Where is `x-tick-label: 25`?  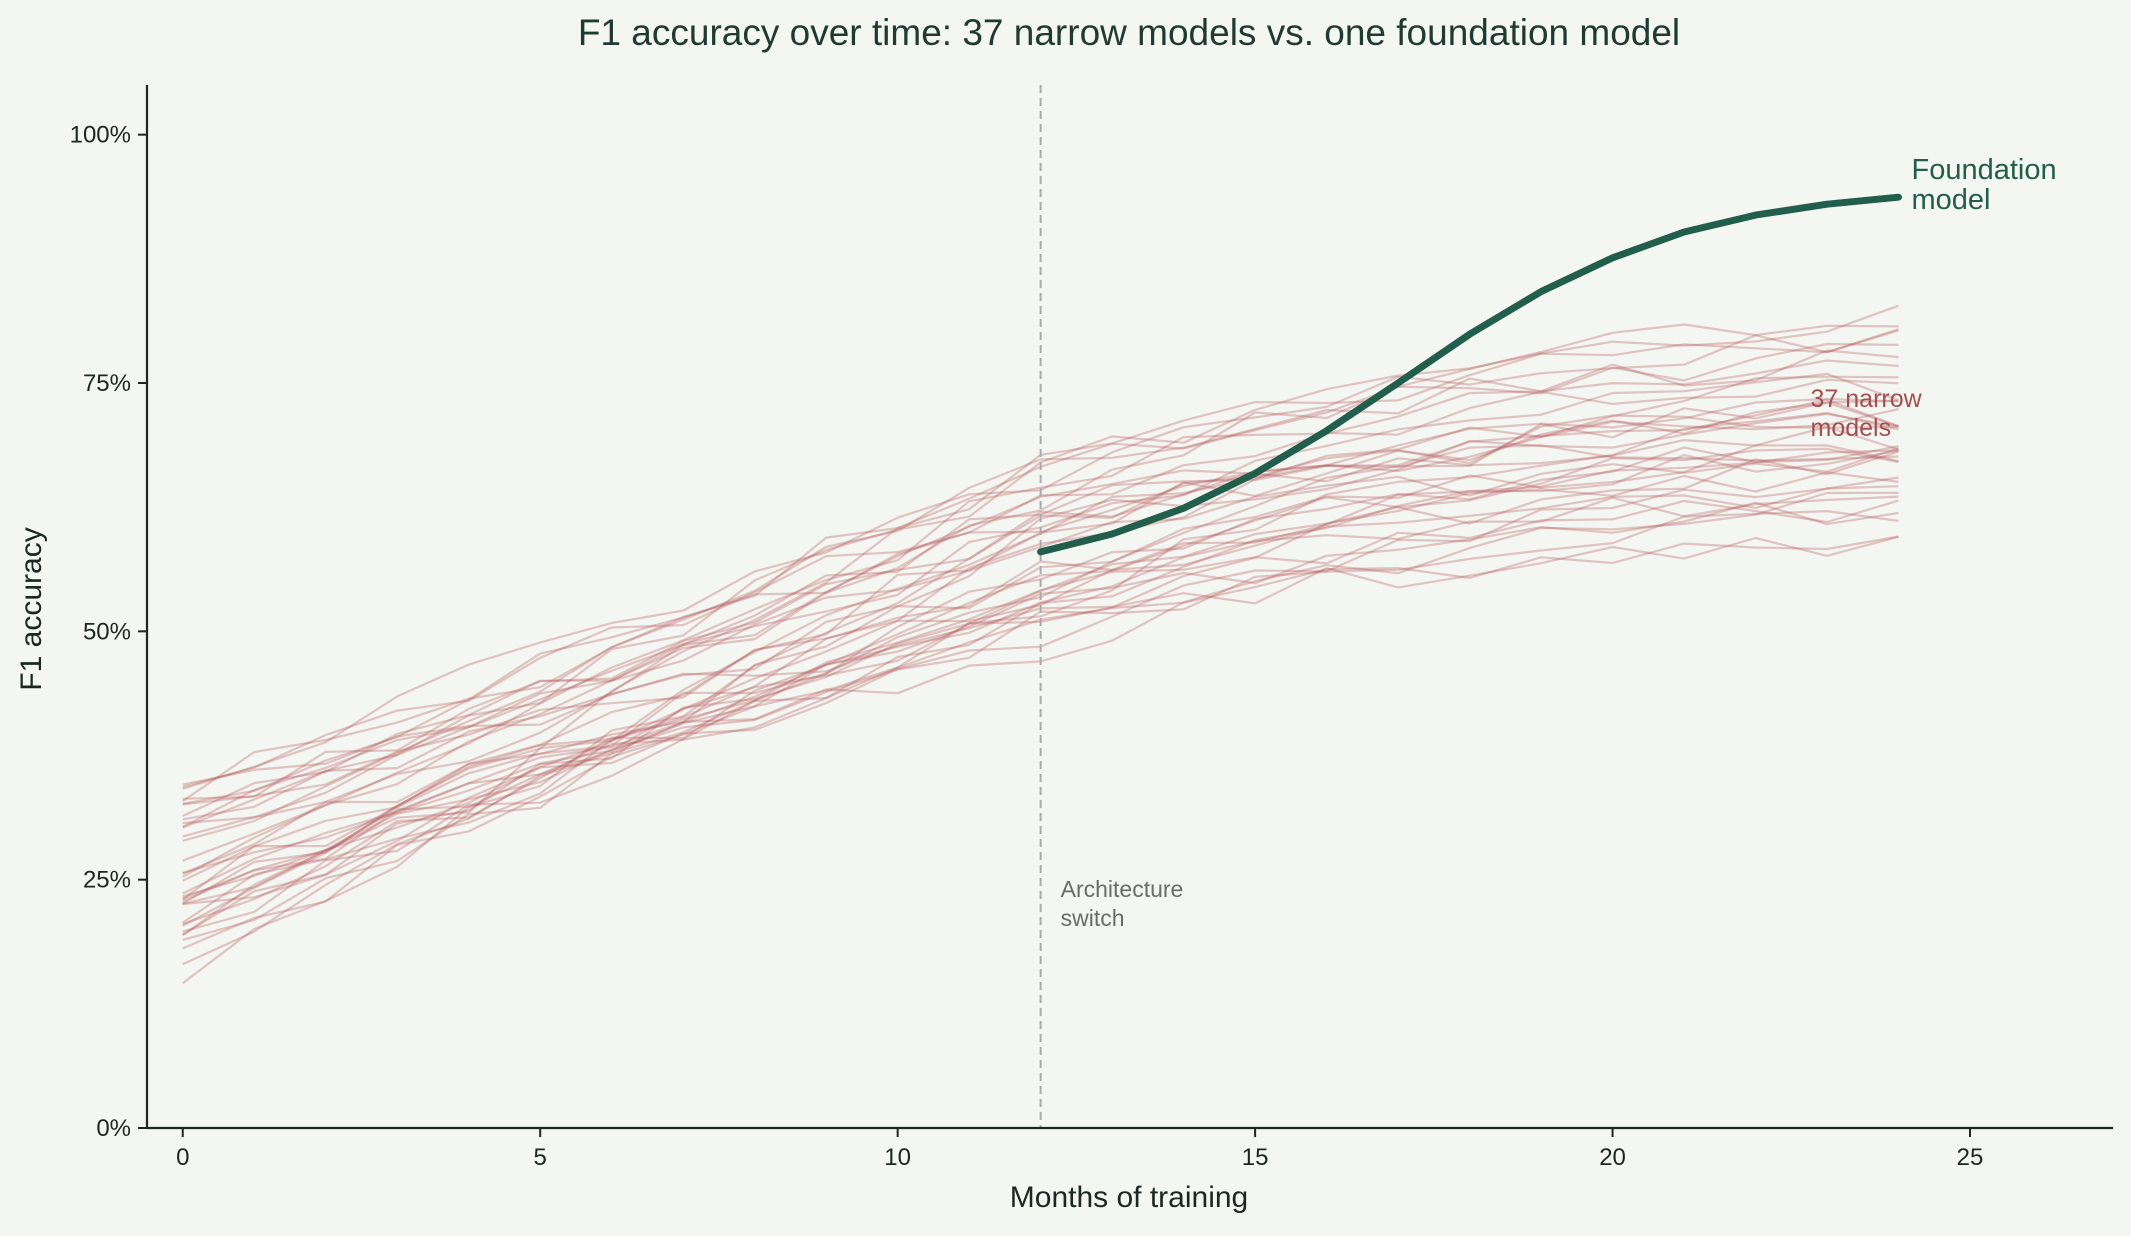 x-tick-label: 25 is located at coordinates (1970, 1157).